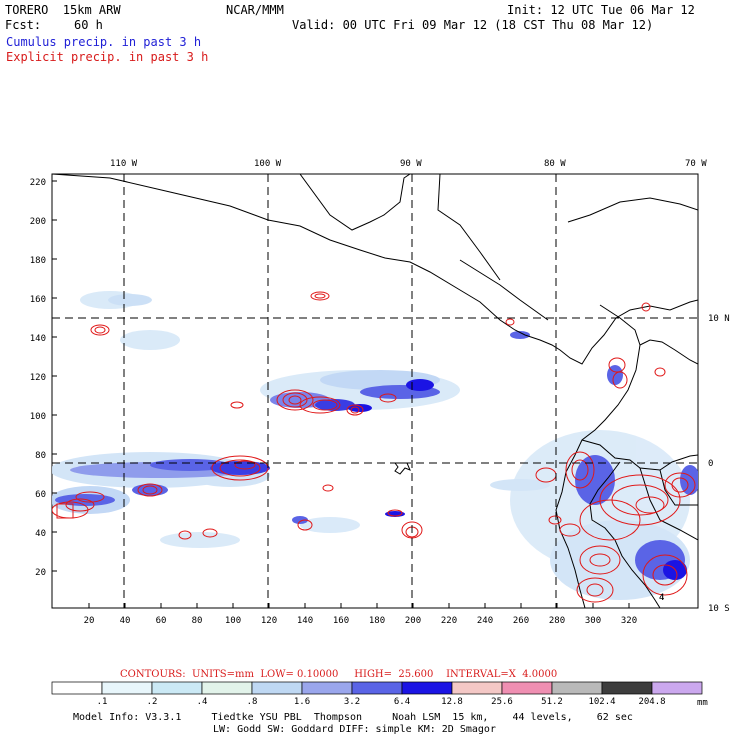 The width and height of the screenshot is (740, 740). I want to click on color-bar, so click(377, 688).